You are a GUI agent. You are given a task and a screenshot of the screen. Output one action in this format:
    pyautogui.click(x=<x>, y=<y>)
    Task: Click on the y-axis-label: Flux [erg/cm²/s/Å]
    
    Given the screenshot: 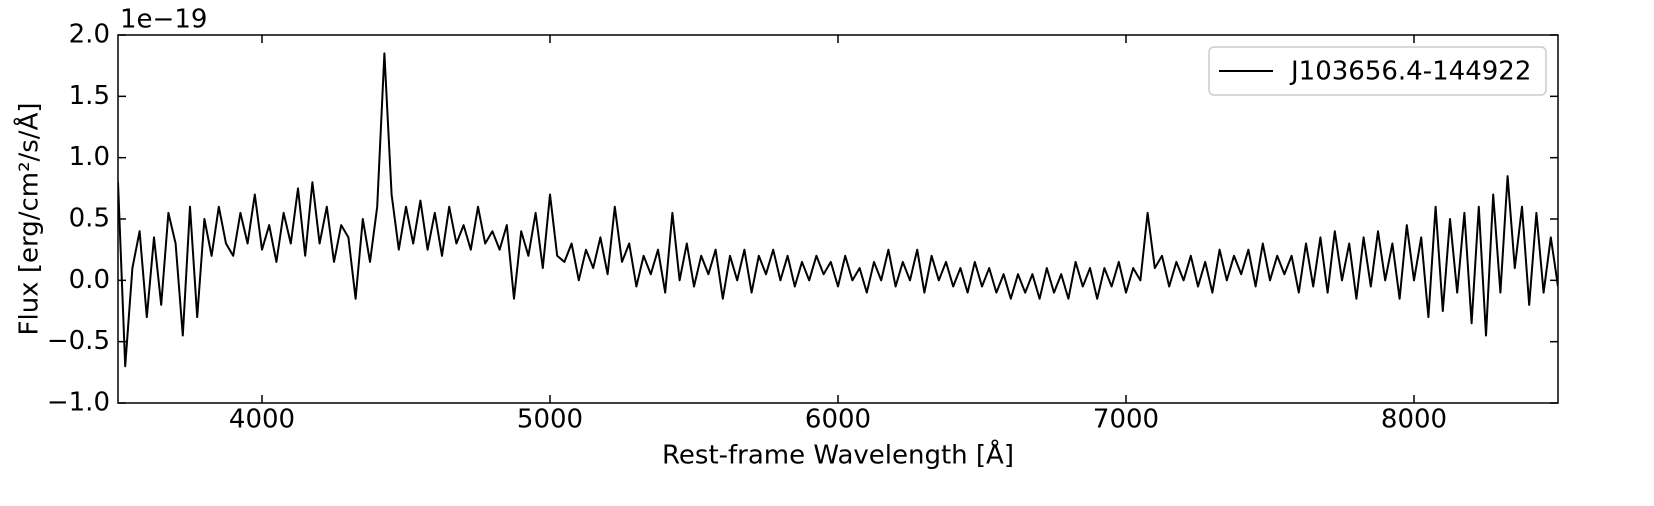 What is the action you would take?
    pyautogui.click(x=29, y=219)
    